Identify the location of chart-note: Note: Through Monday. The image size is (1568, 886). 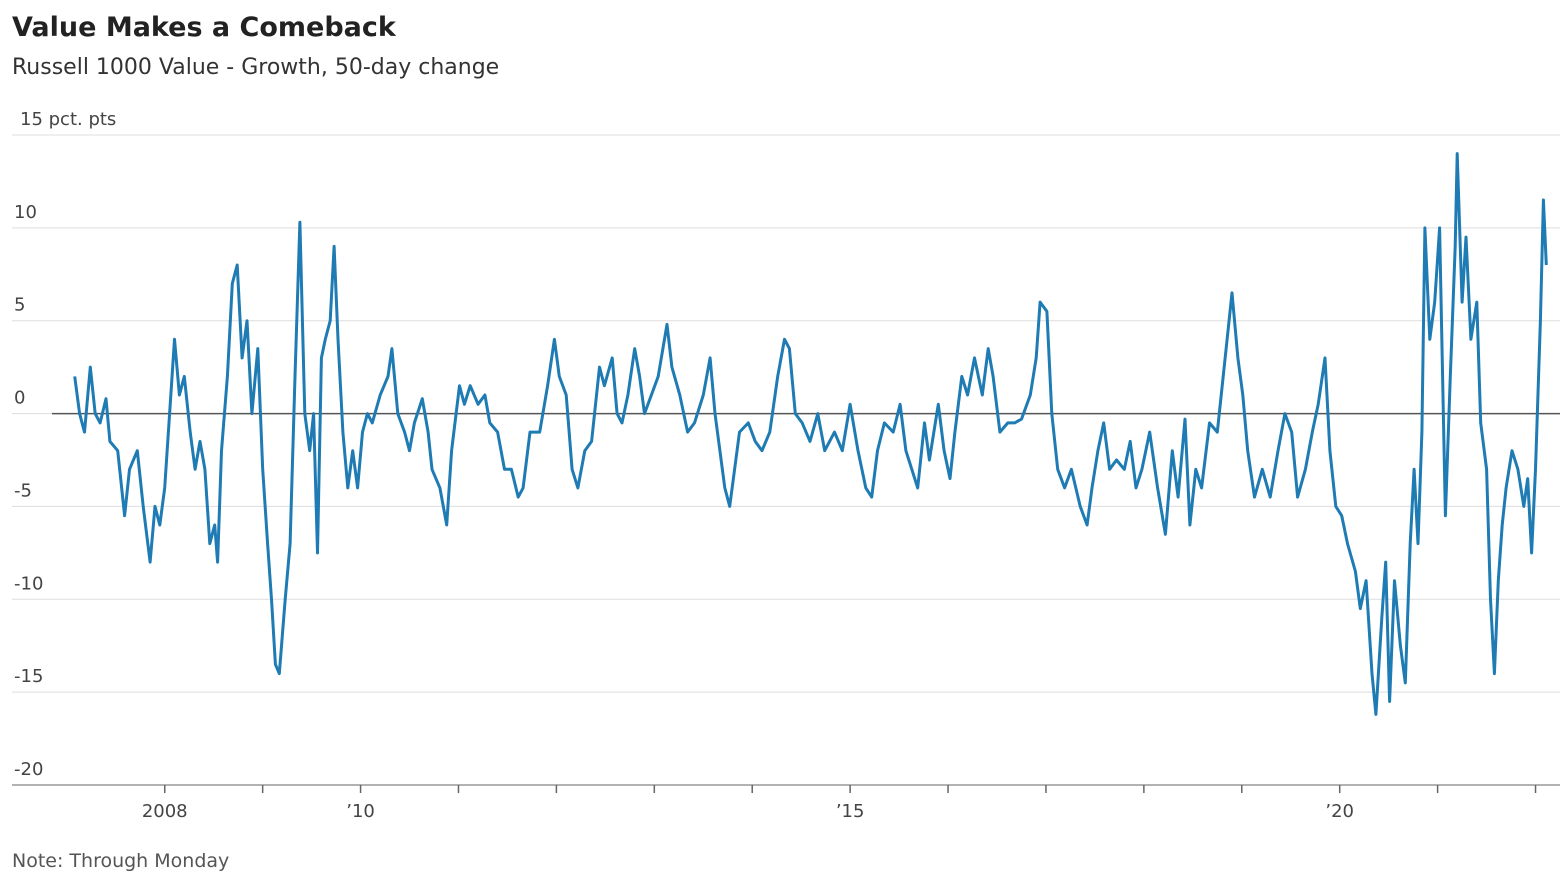
(120, 861).